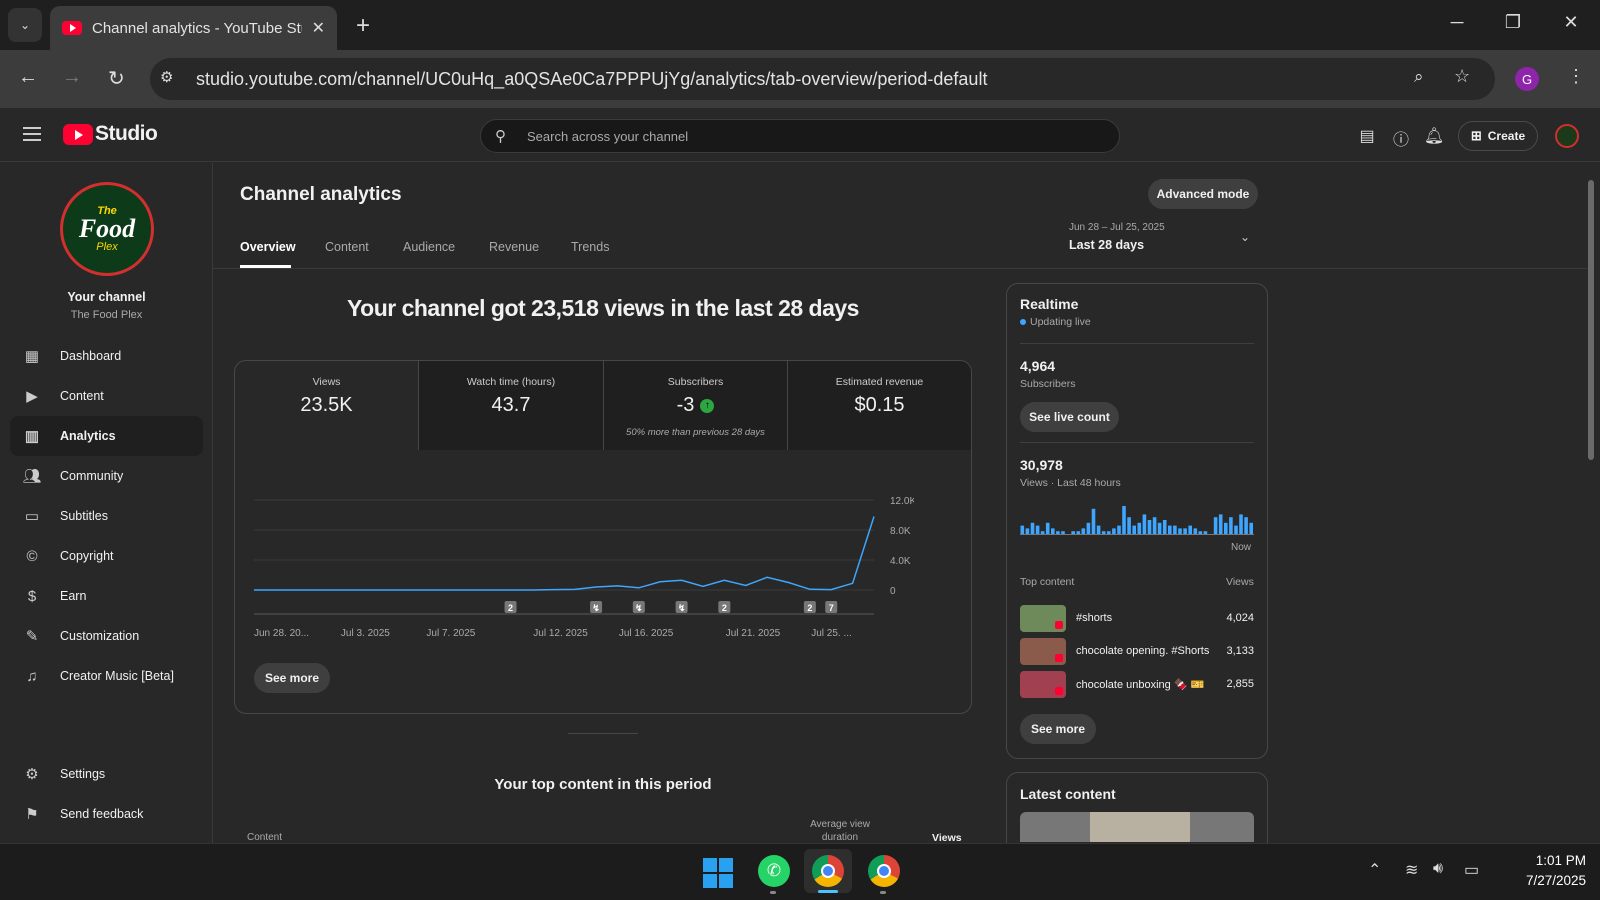 Image resolution: width=1600 pixels, height=900 pixels. What do you see at coordinates (107, 229) in the screenshot?
I see `channel-avatar: The Food Plex` at bounding box center [107, 229].